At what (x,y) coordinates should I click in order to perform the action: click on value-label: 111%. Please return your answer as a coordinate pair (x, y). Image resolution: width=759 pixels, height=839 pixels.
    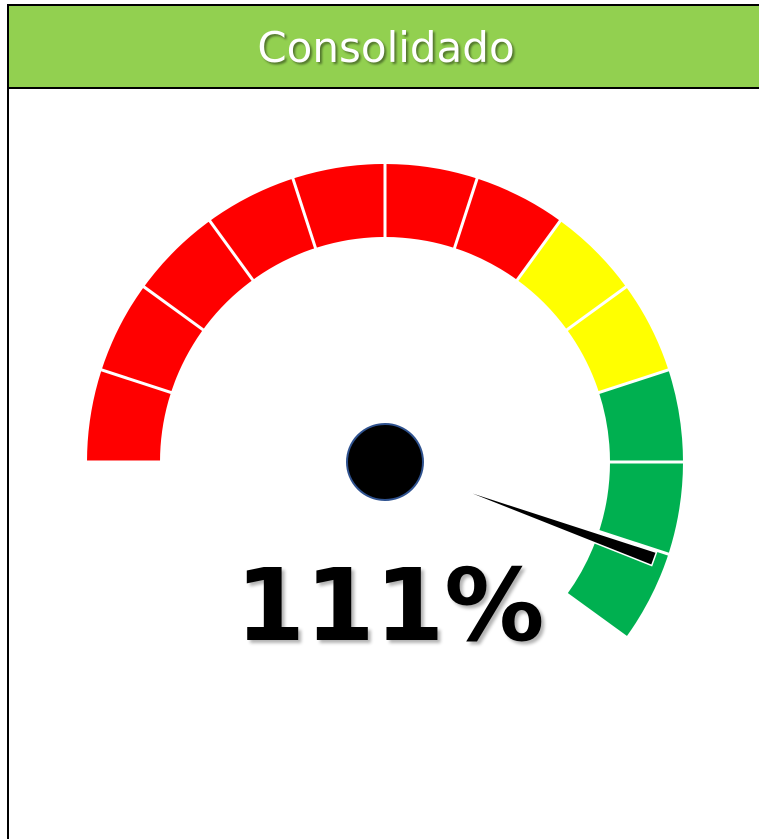
    Looking at the image, I should click on (390, 605).